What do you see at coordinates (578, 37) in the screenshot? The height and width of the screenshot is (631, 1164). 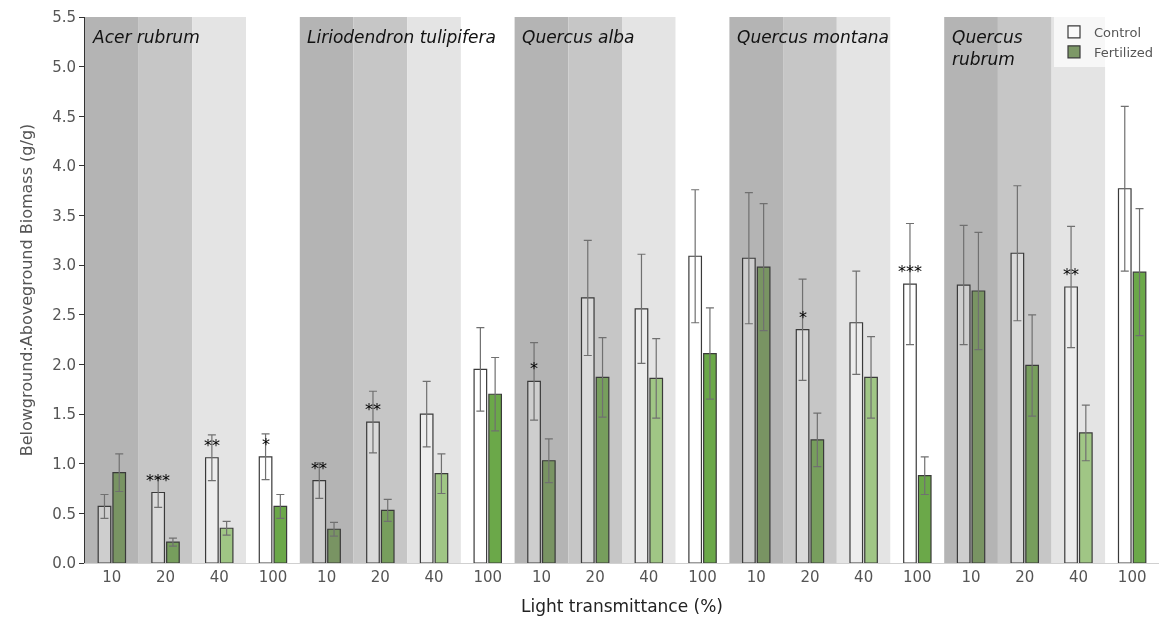 I see `annotation: Quercus alba` at bounding box center [578, 37].